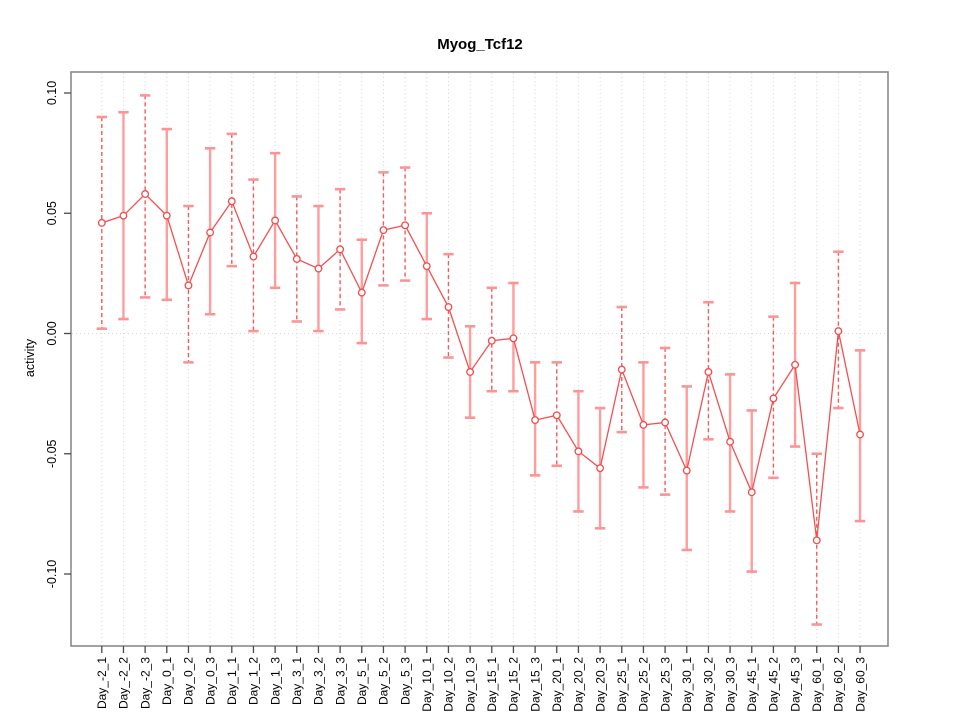  What do you see at coordinates (449, 684) in the screenshot?
I see `x-tick-label: Day_10_2` at bounding box center [449, 684].